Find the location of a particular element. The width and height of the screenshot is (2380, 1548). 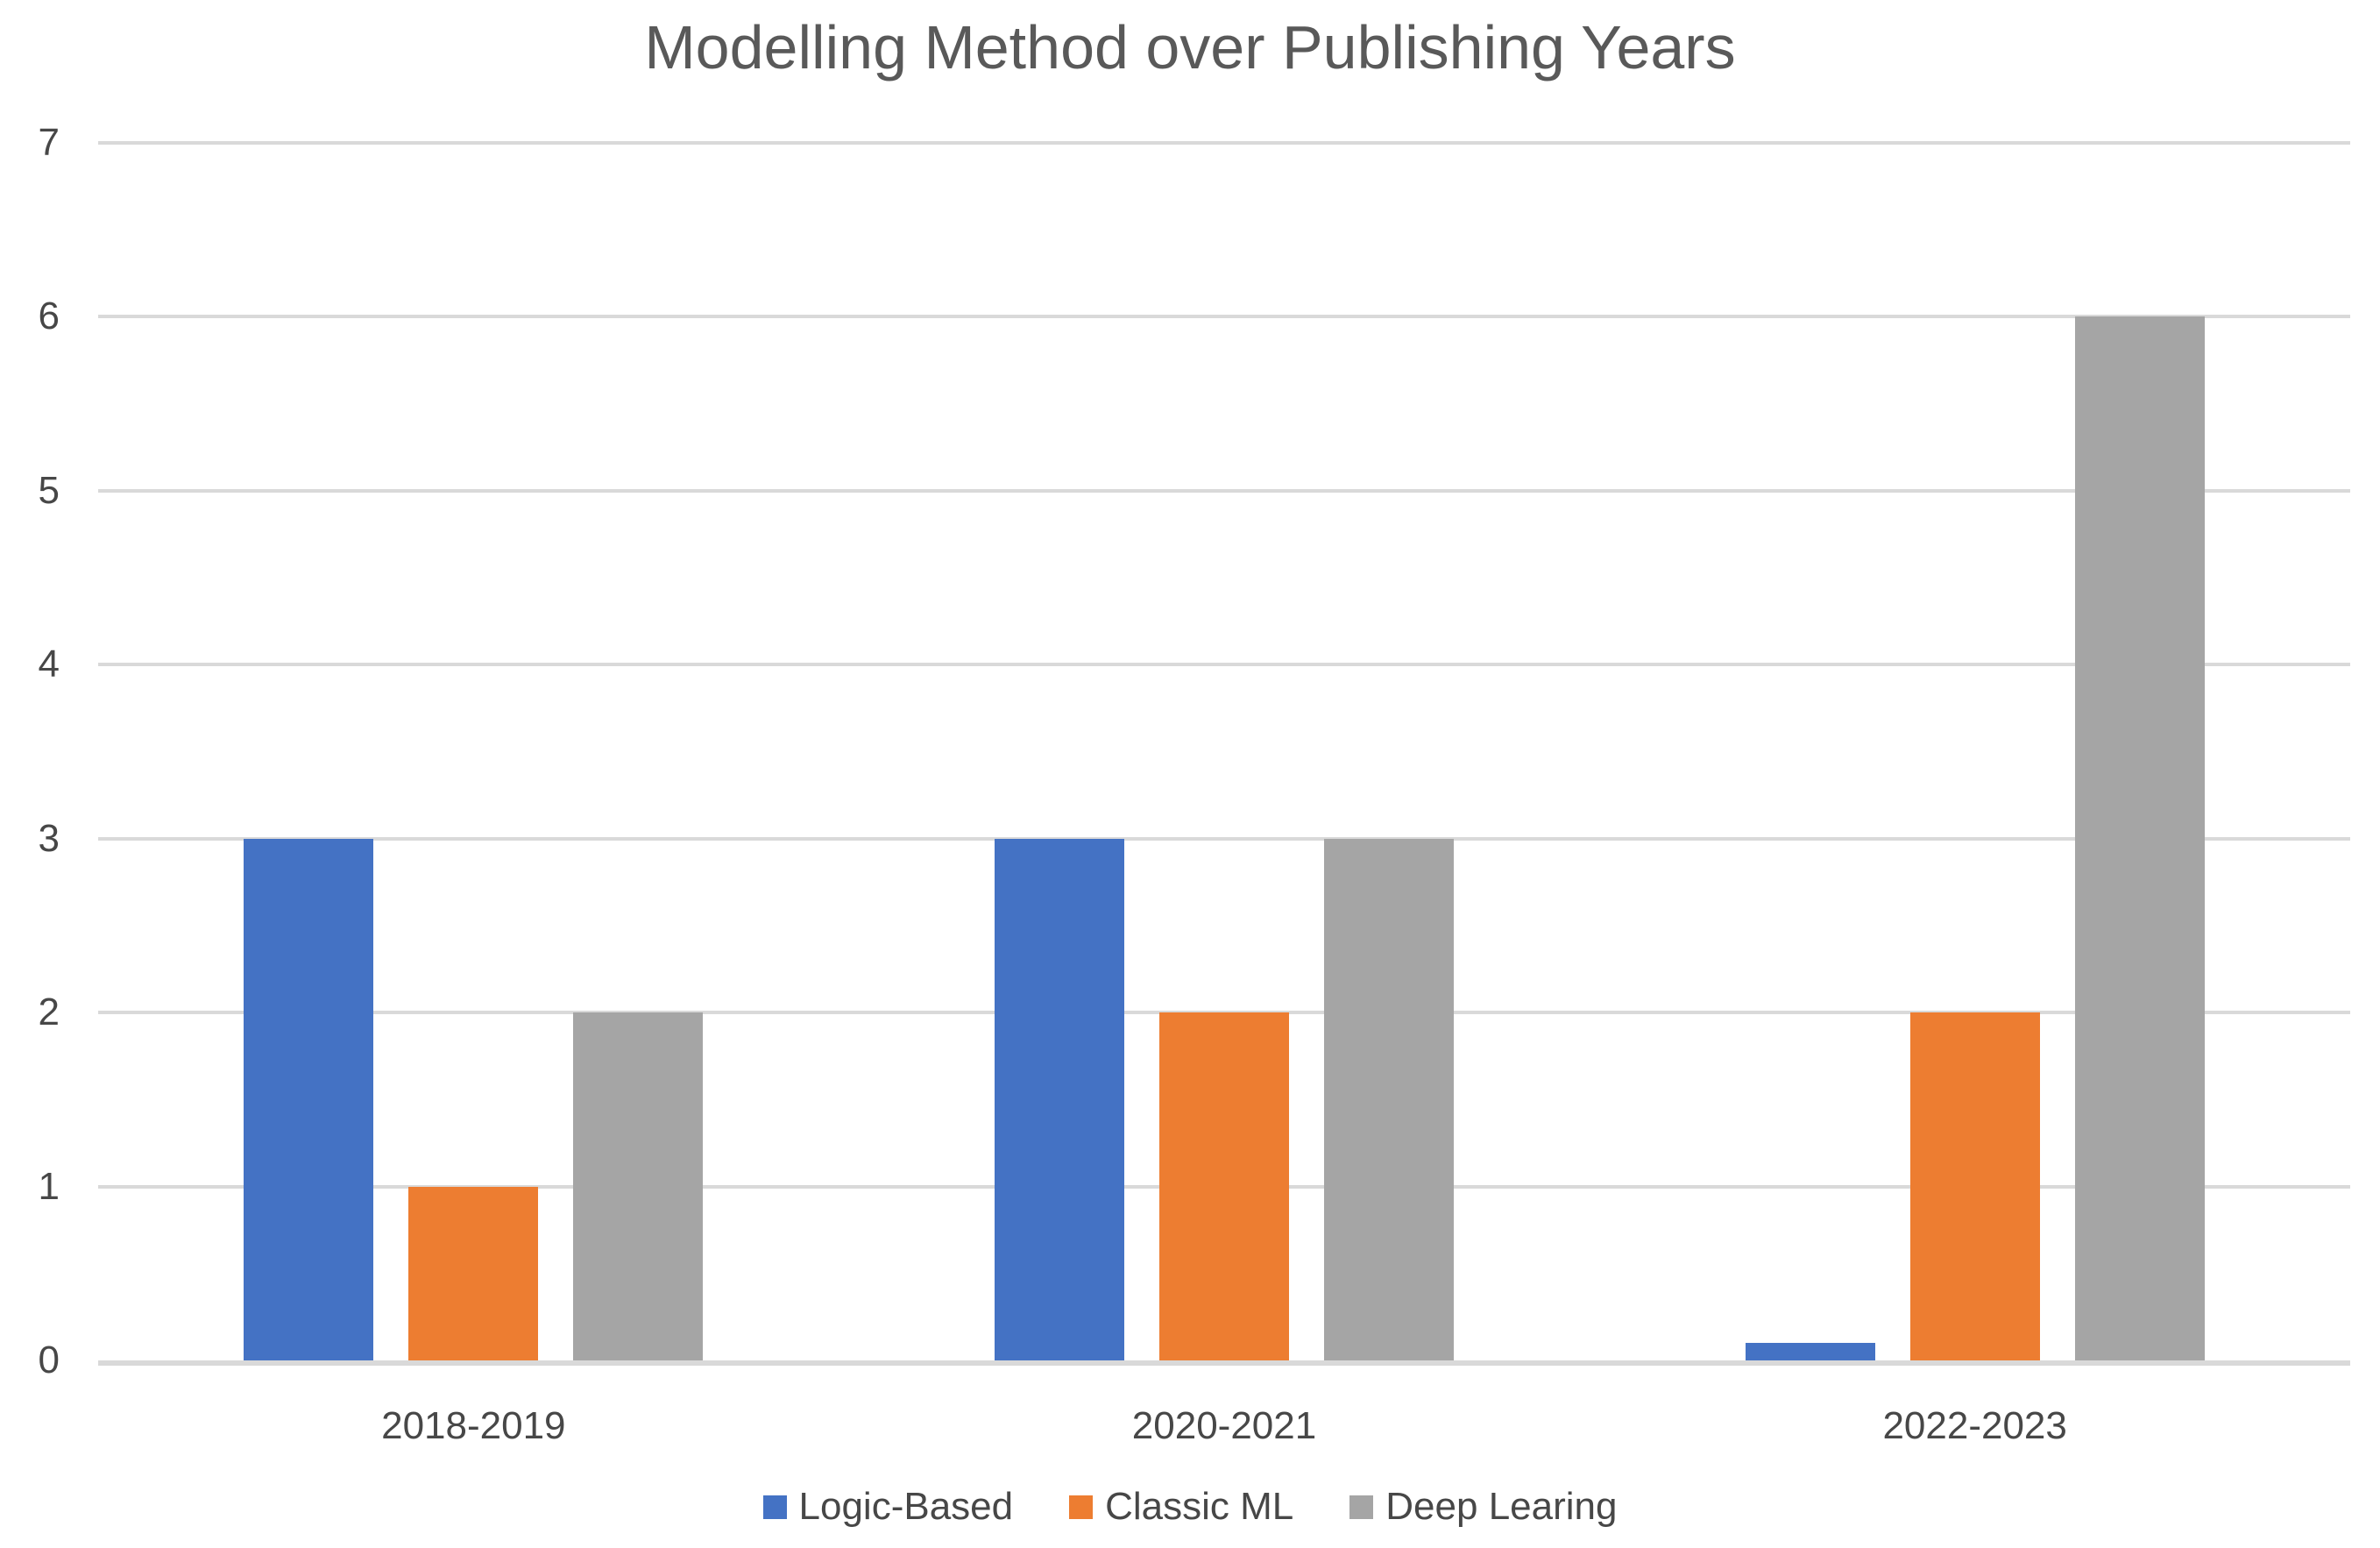

chart-title: Modelling Method over Publishing Years is located at coordinates (1190, 47).